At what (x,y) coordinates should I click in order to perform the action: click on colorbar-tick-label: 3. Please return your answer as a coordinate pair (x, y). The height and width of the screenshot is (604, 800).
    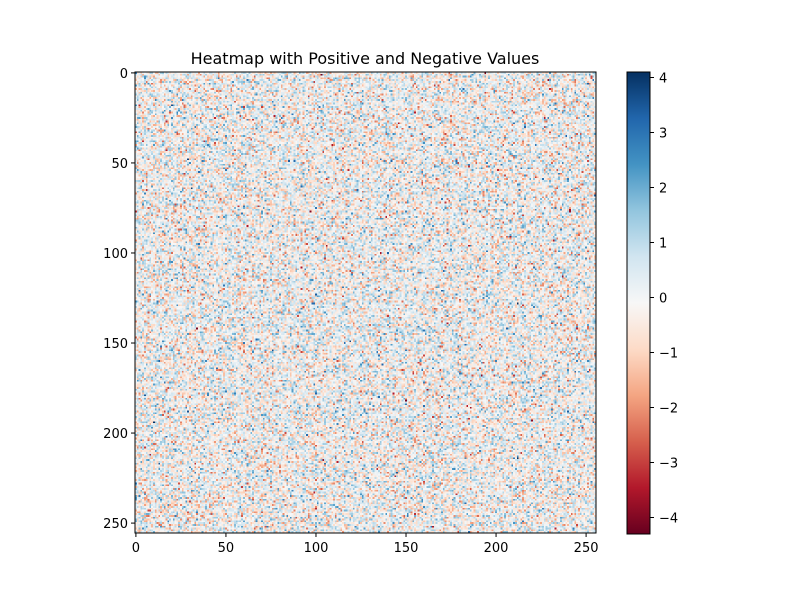
    Looking at the image, I should click on (663, 134).